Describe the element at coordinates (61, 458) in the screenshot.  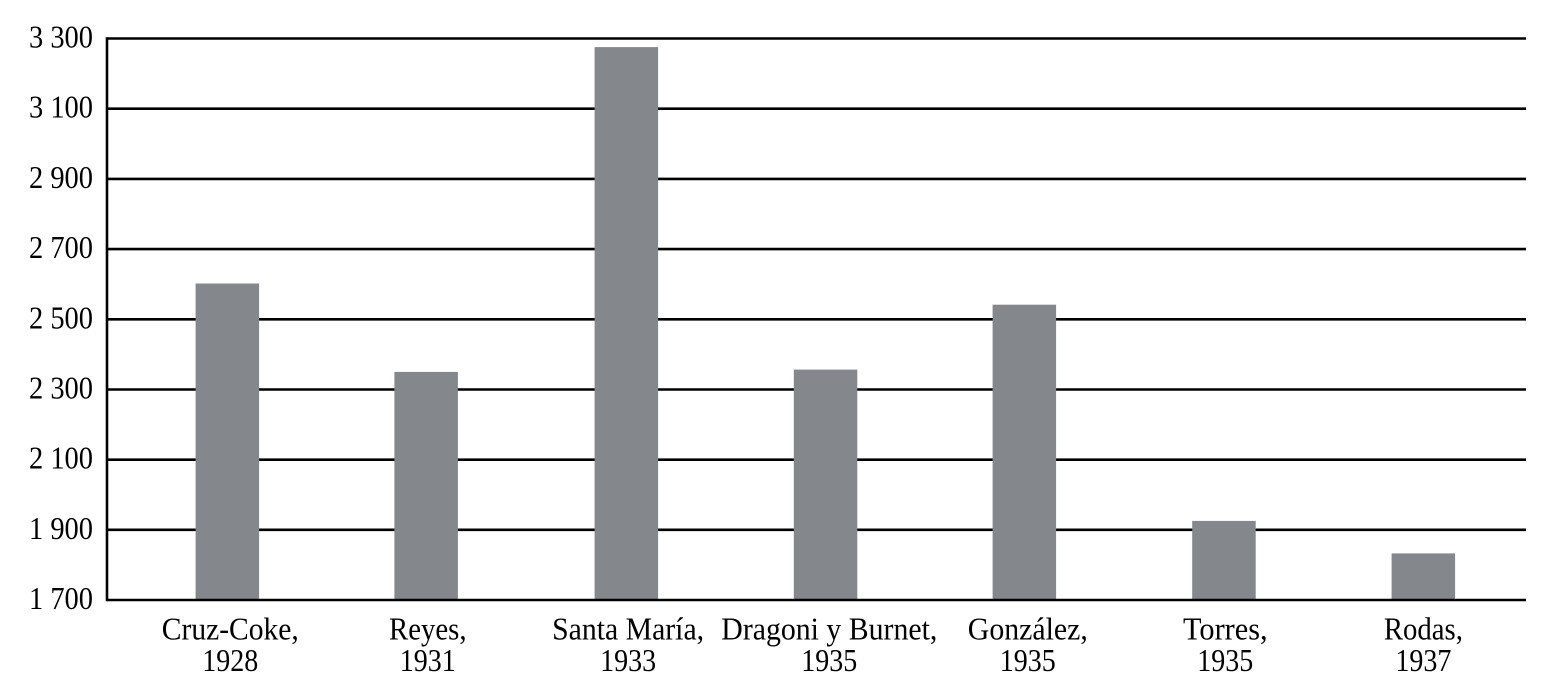
I see `svg-text: 2 100` at that location.